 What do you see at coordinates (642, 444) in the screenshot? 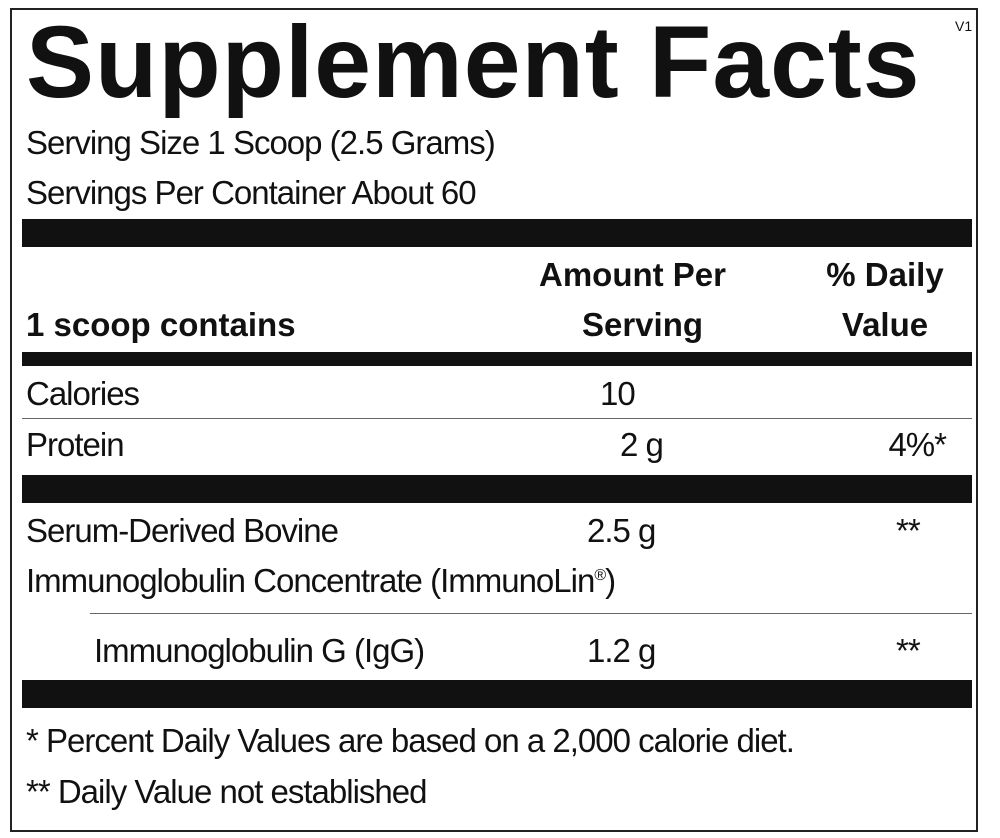
I see `nutrient-amount: 2 g` at bounding box center [642, 444].